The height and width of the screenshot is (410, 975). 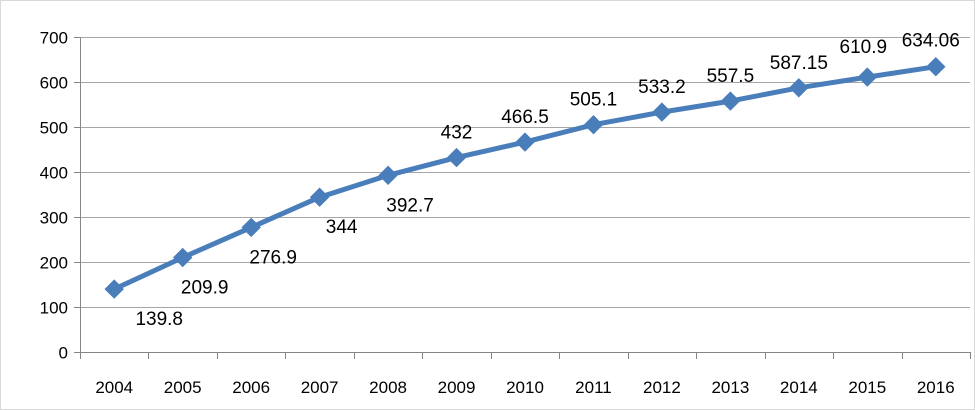 What do you see at coordinates (54, 173) in the screenshot?
I see `y-tick-label: 400` at bounding box center [54, 173].